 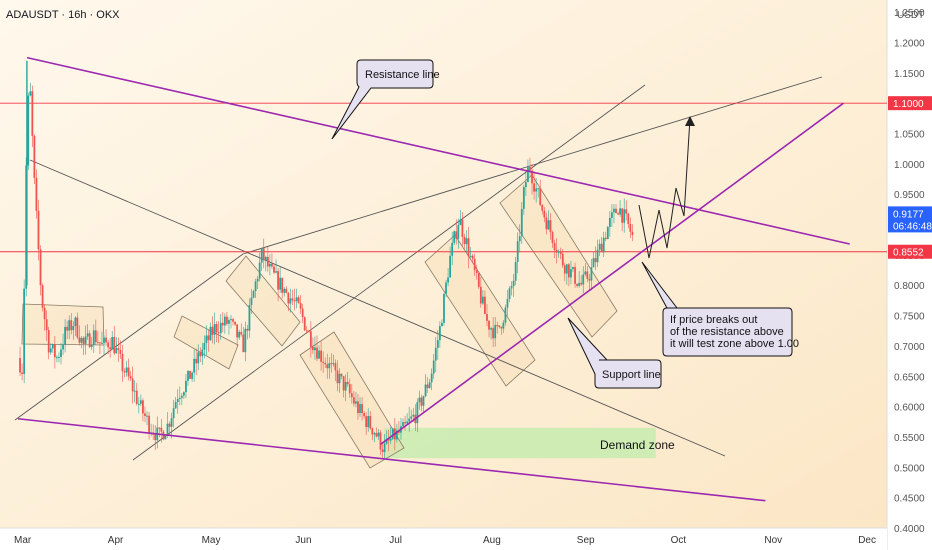 What do you see at coordinates (690, 121) in the screenshot?
I see `projection-arrow-head` at bounding box center [690, 121].